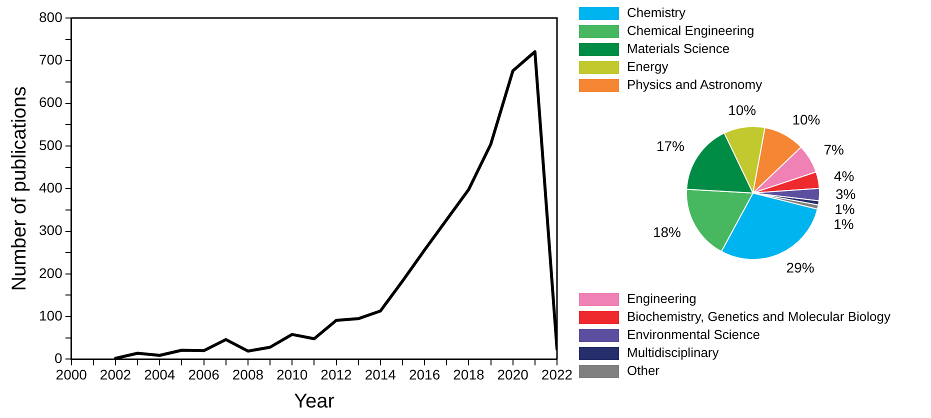  Describe the element at coordinates (690, 31) in the screenshot. I see `legend-label: Chemical Engineering` at that location.